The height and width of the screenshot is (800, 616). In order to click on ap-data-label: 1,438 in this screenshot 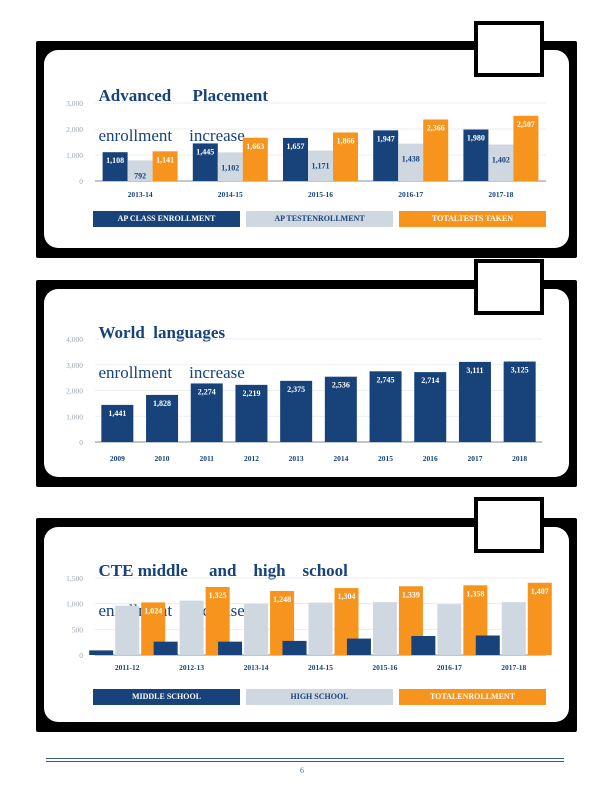, I will do `click(411, 159)`.